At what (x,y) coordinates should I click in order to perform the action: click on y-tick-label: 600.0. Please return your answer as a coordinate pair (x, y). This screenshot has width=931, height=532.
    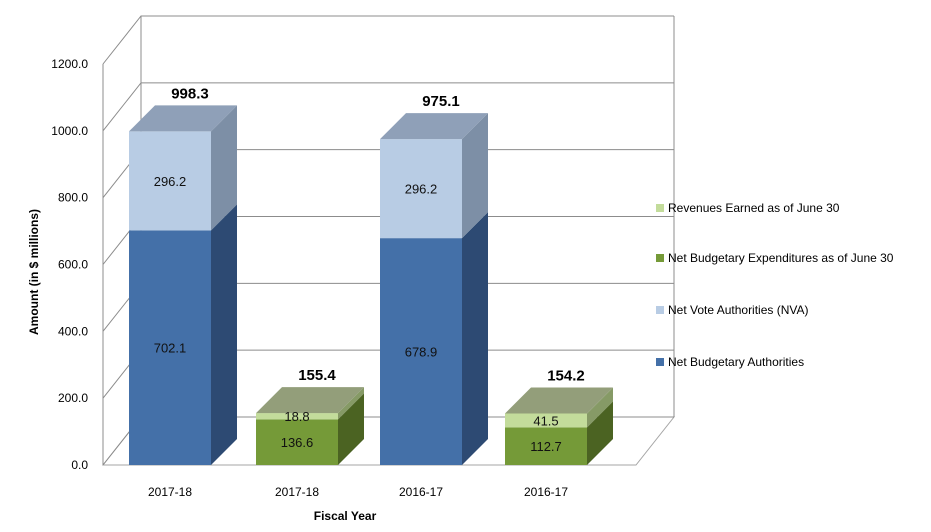
    Looking at the image, I should click on (73, 265).